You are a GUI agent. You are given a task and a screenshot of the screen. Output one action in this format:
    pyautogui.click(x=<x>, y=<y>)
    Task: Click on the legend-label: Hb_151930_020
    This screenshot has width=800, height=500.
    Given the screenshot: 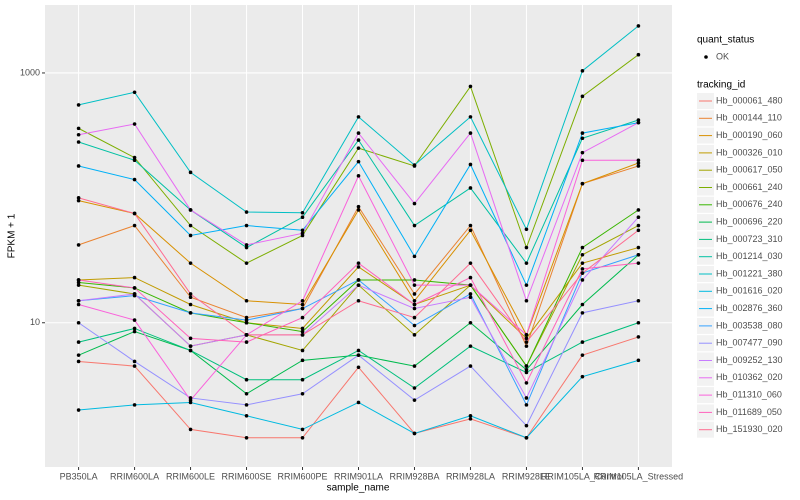 What is the action you would take?
    pyautogui.click(x=749, y=429)
    